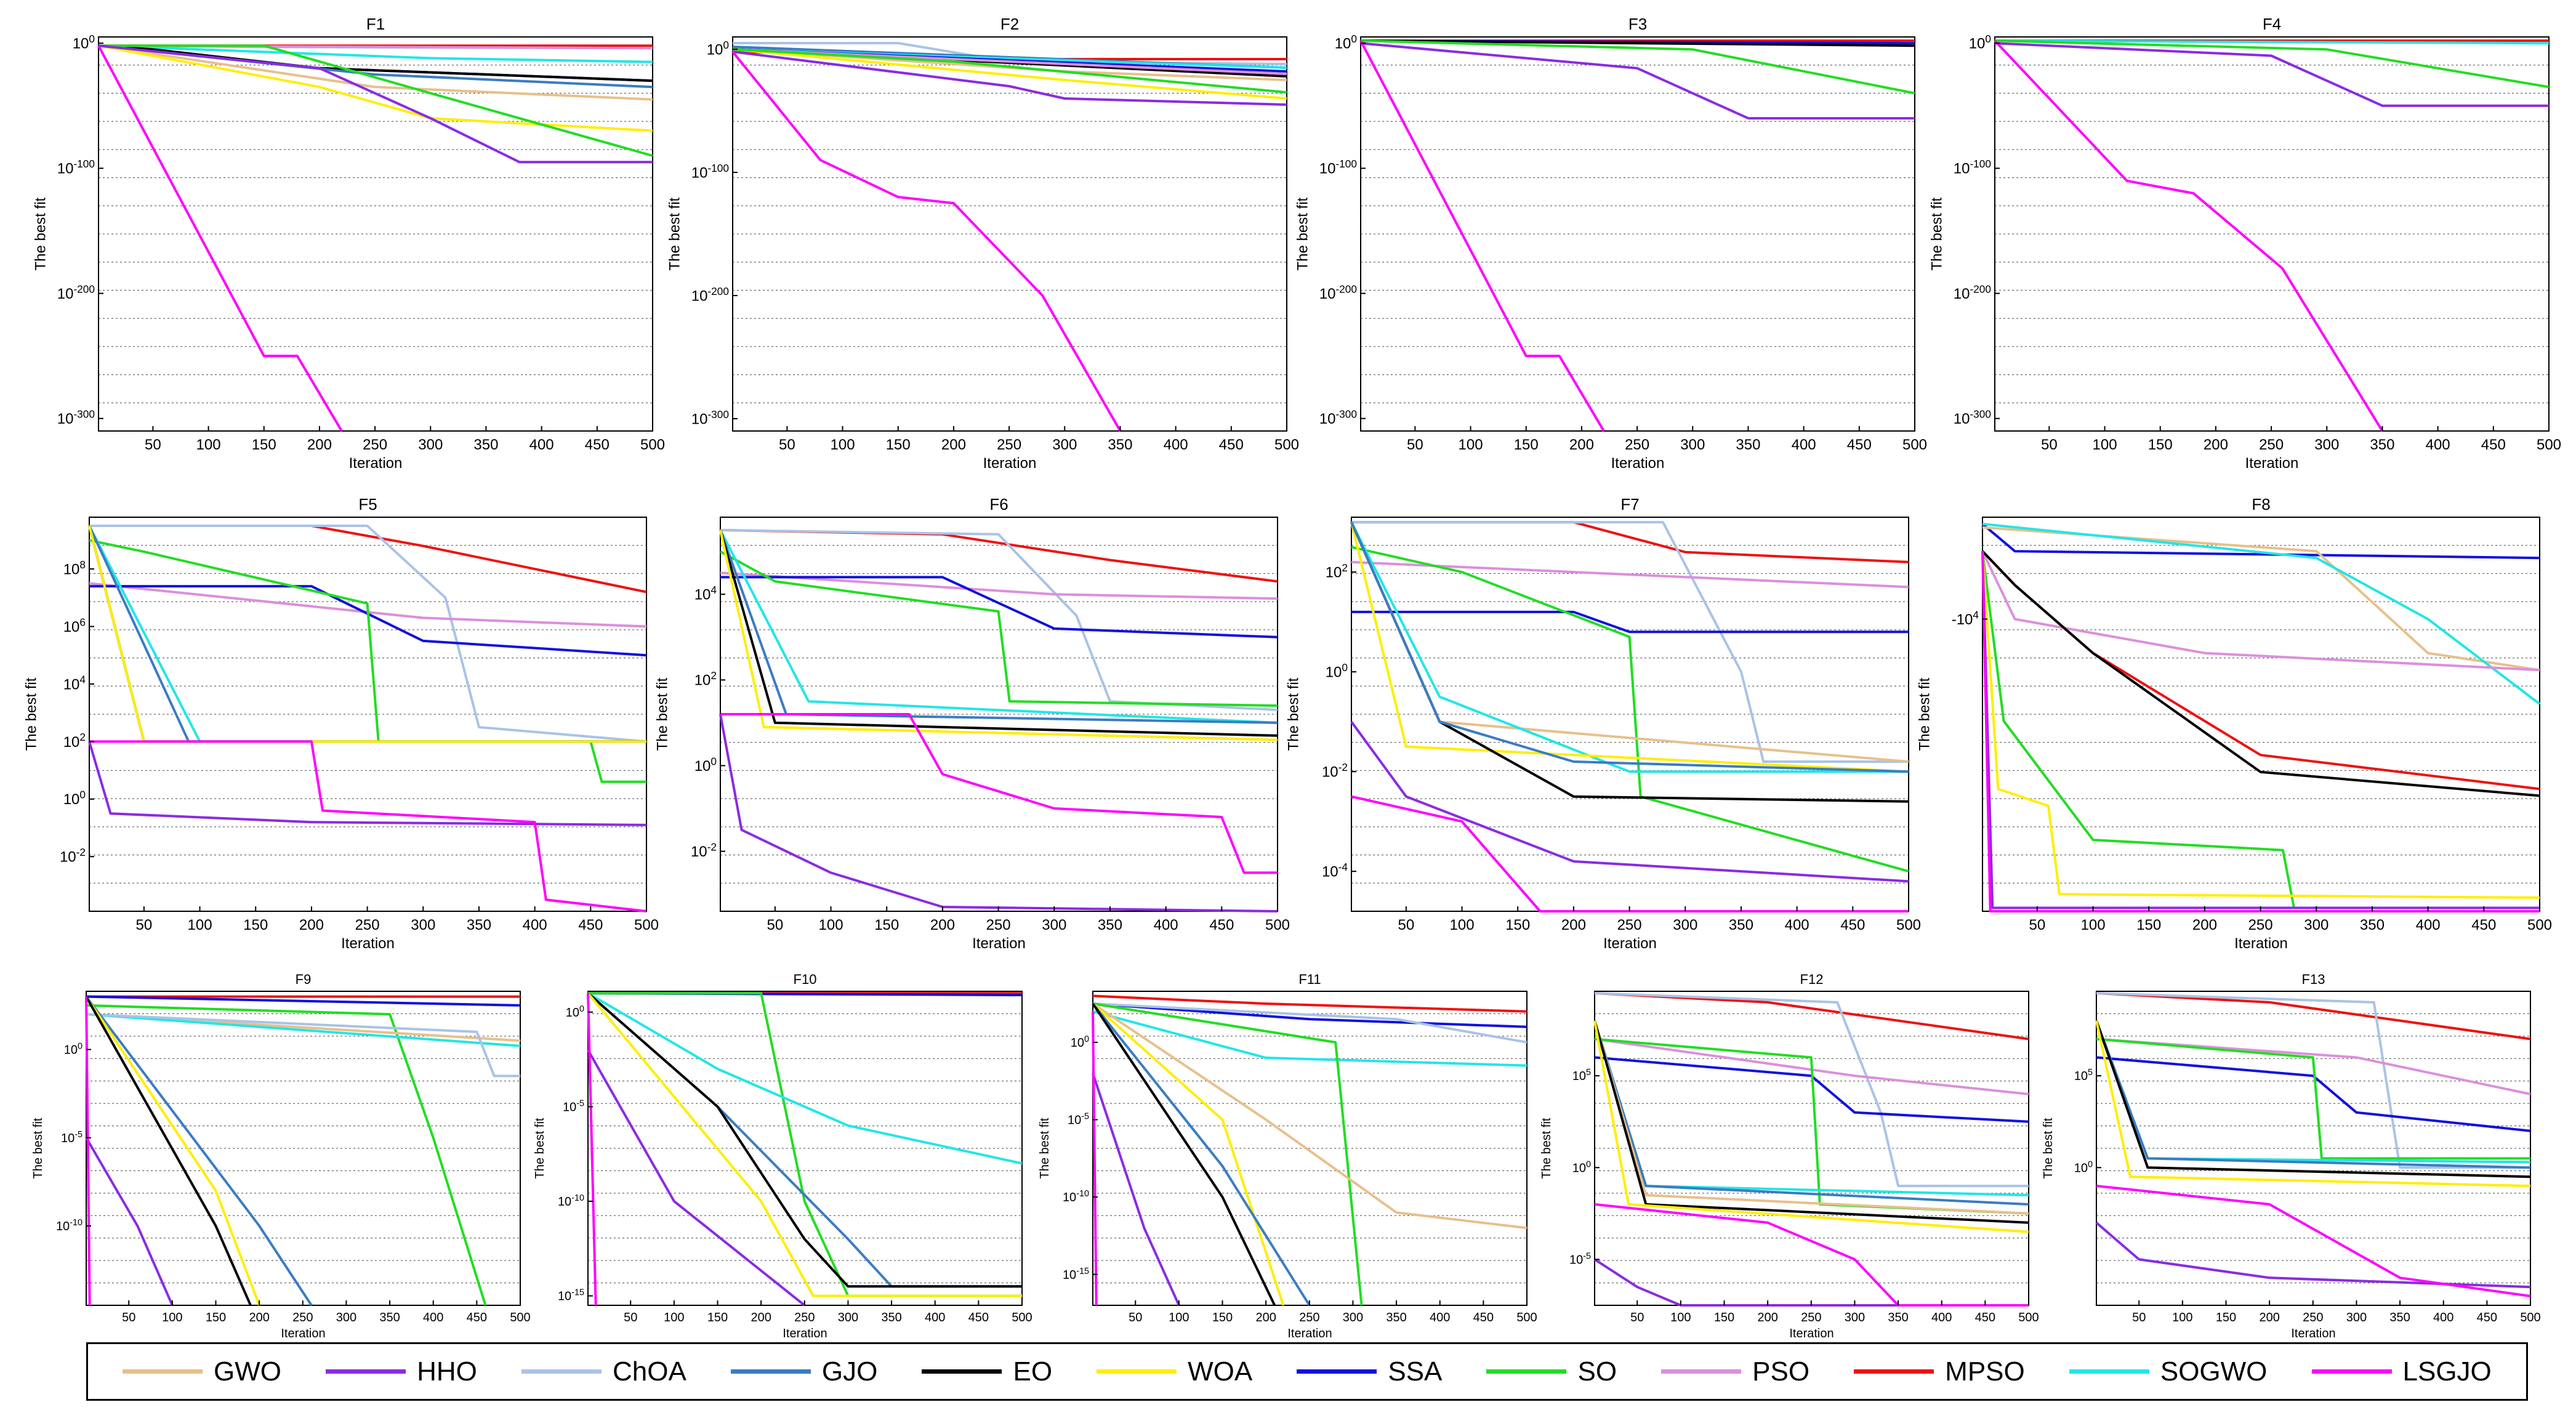 The image size is (2576, 1426). Describe the element at coordinates (1977, 230) in the screenshot. I see `y-ticks-f4: 100 10-100 10-200 10-300` at that location.